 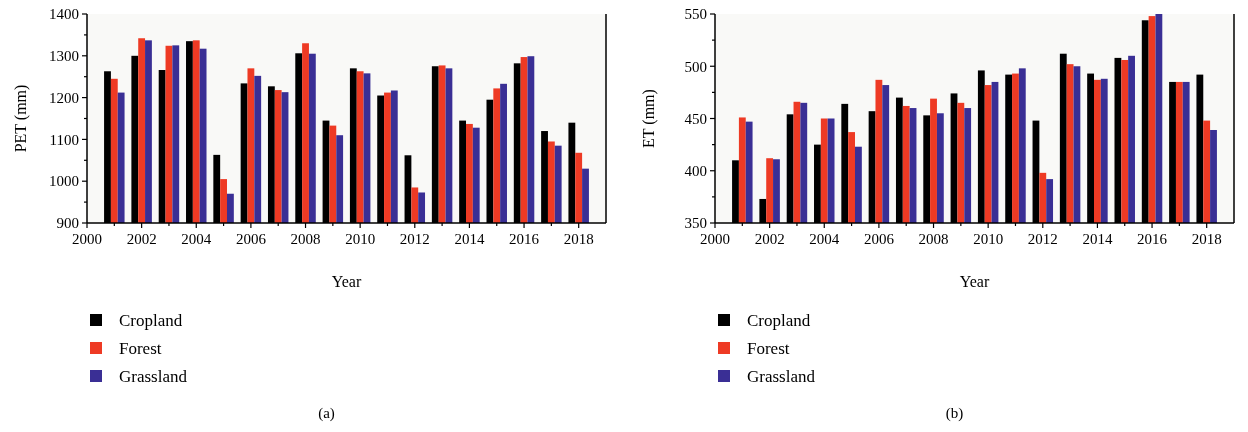 What do you see at coordinates (326, 413) in the screenshot?
I see `text: (a)` at bounding box center [326, 413].